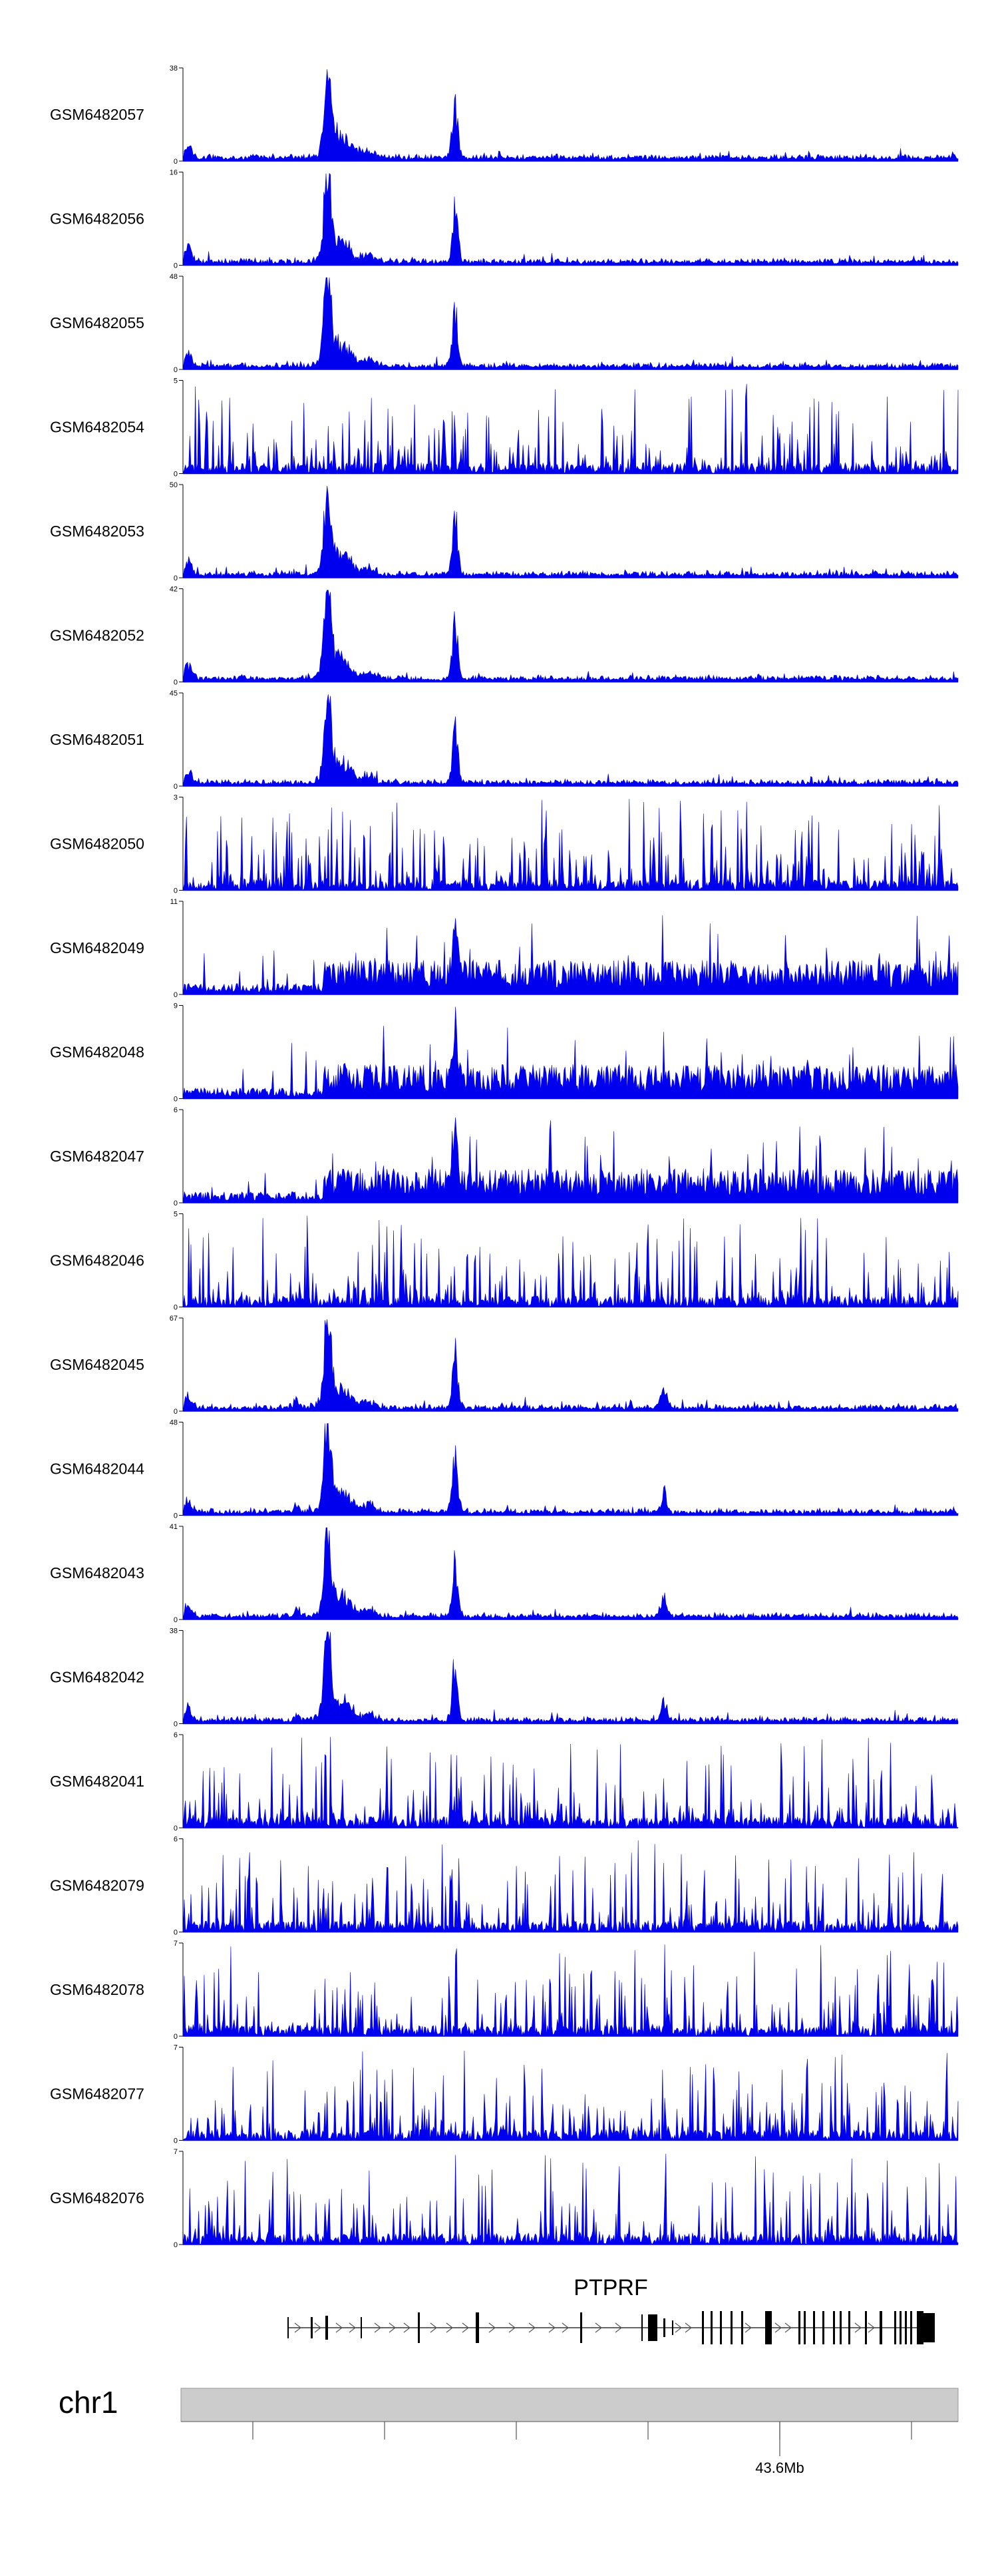 The width and height of the screenshot is (998, 2576). Describe the element at coordinates (174, 1319) in the screenshot. I see `y-axis-max-label: 67` at that location.